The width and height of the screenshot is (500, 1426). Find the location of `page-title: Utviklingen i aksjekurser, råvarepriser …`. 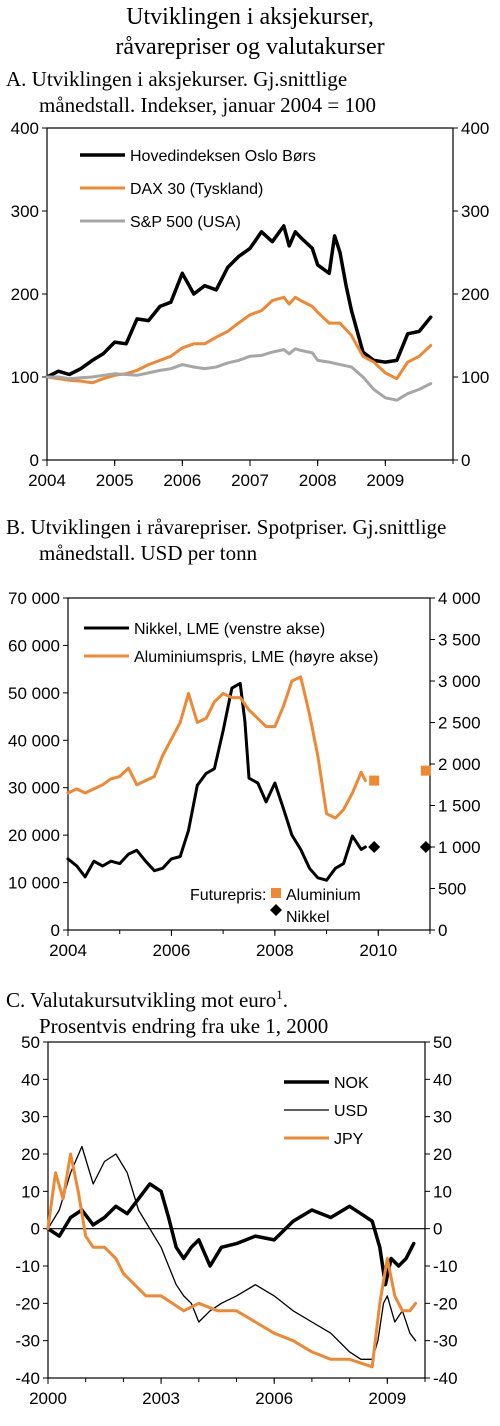

page-title: Utviklingen i aksjekurser, råvarepriser … is located at coordinates (250, 32).